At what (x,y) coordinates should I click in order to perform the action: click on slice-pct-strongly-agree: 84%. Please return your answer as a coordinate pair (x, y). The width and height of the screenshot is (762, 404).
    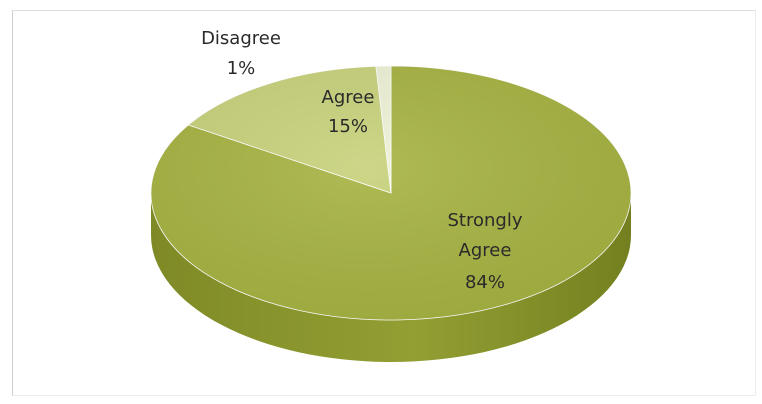
    Looking at the image, I should click on (485, 282).